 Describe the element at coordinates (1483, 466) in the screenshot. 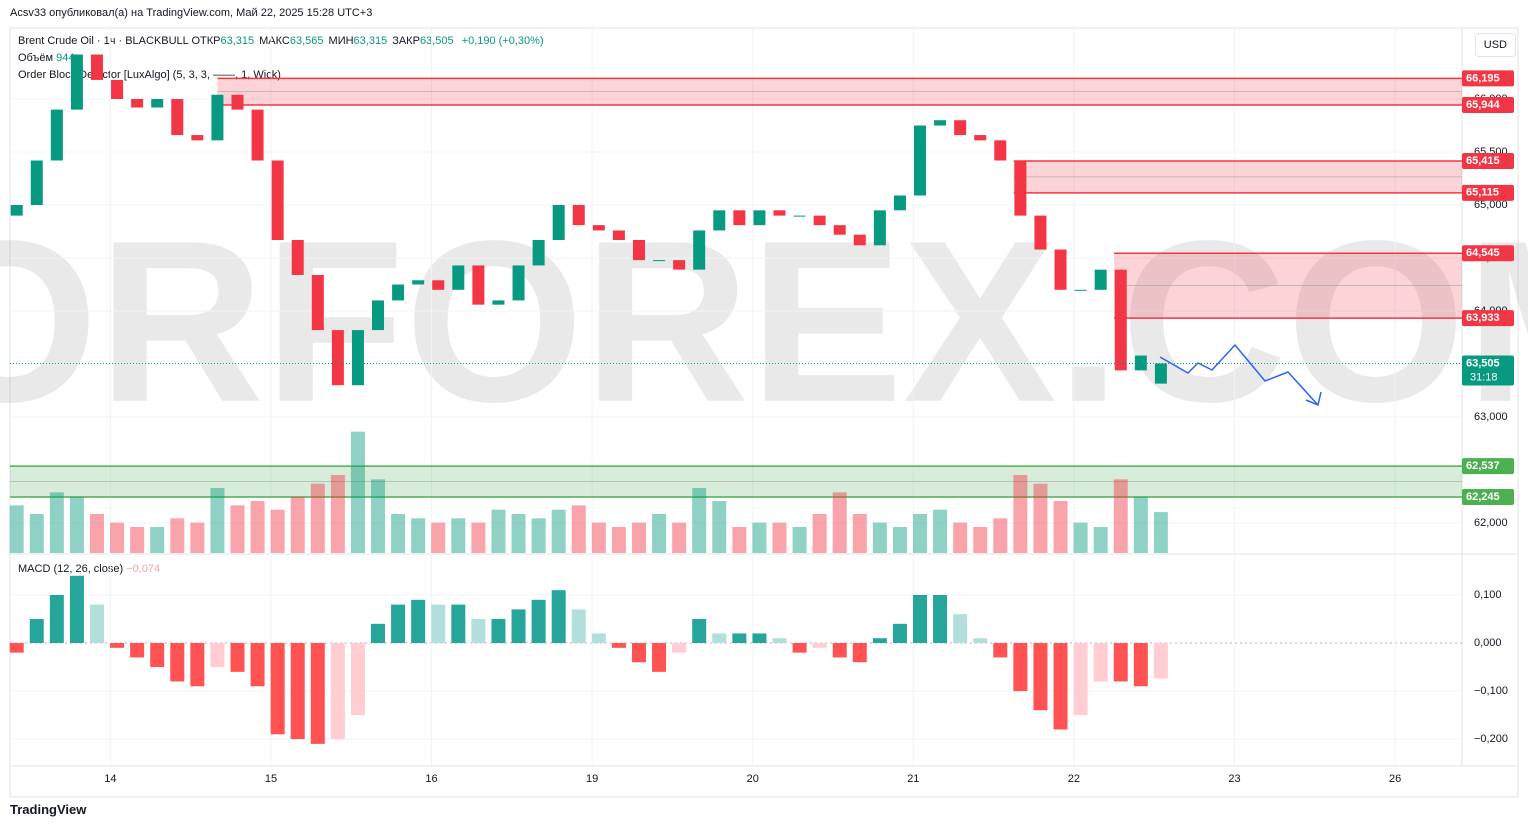

I see `price-label: 62,537` at that location.